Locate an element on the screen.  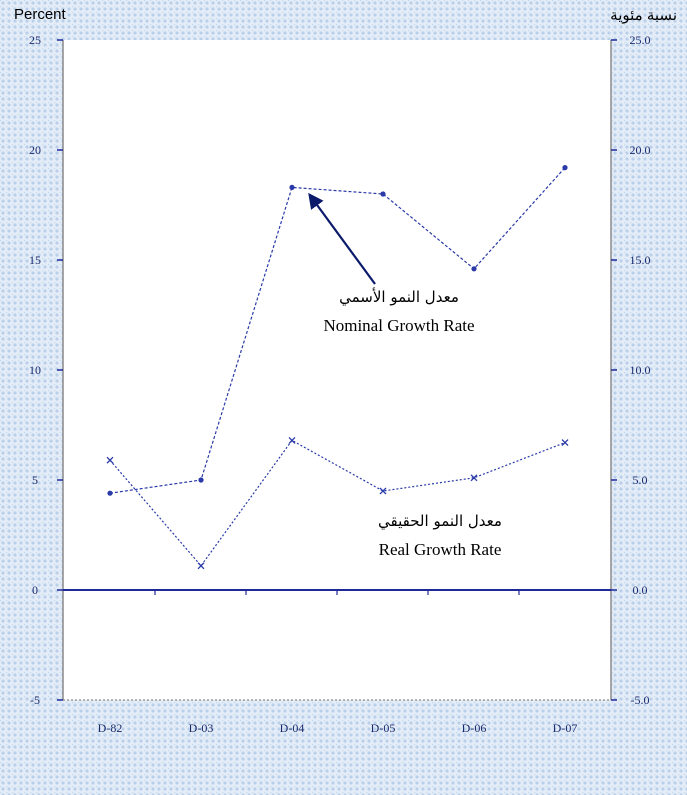
x-tick-label: D-07 is located at coordinates (565, 728).